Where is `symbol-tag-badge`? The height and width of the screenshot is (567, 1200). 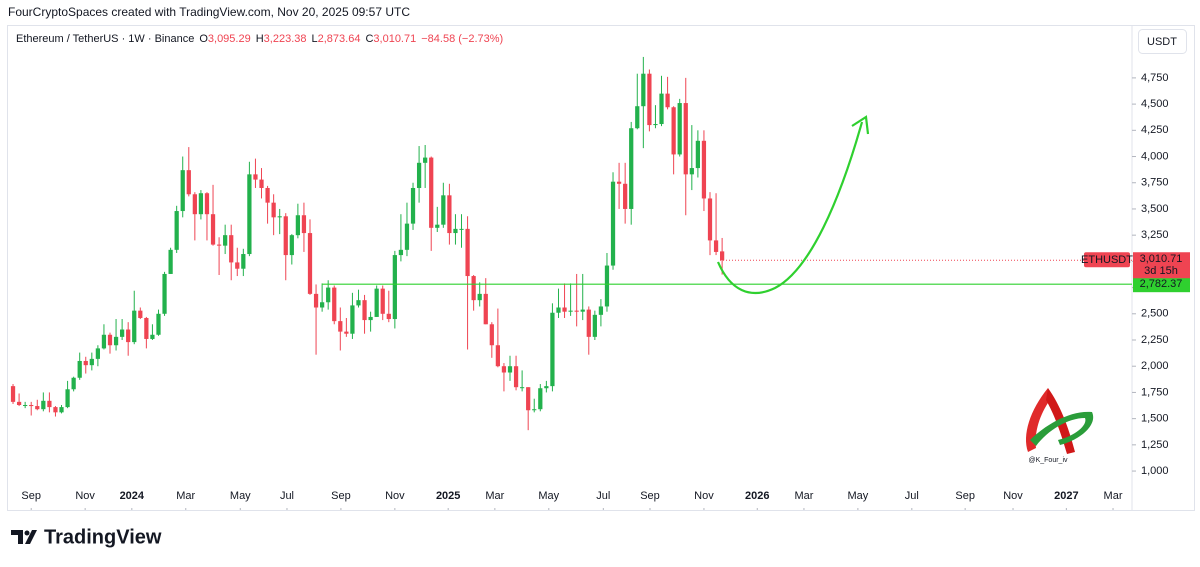
symbol-tag-badge is located at coordinates (1107, 260).